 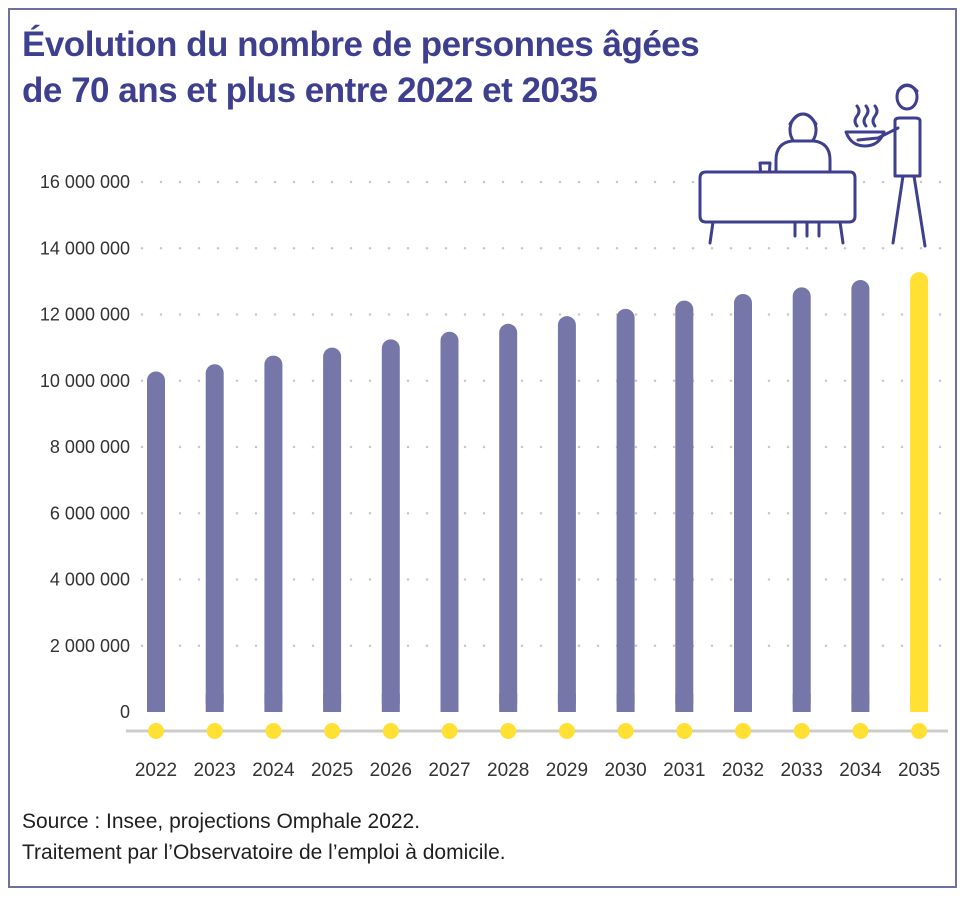 I want to click on x-dot-2023, so click(x=214, y=731).